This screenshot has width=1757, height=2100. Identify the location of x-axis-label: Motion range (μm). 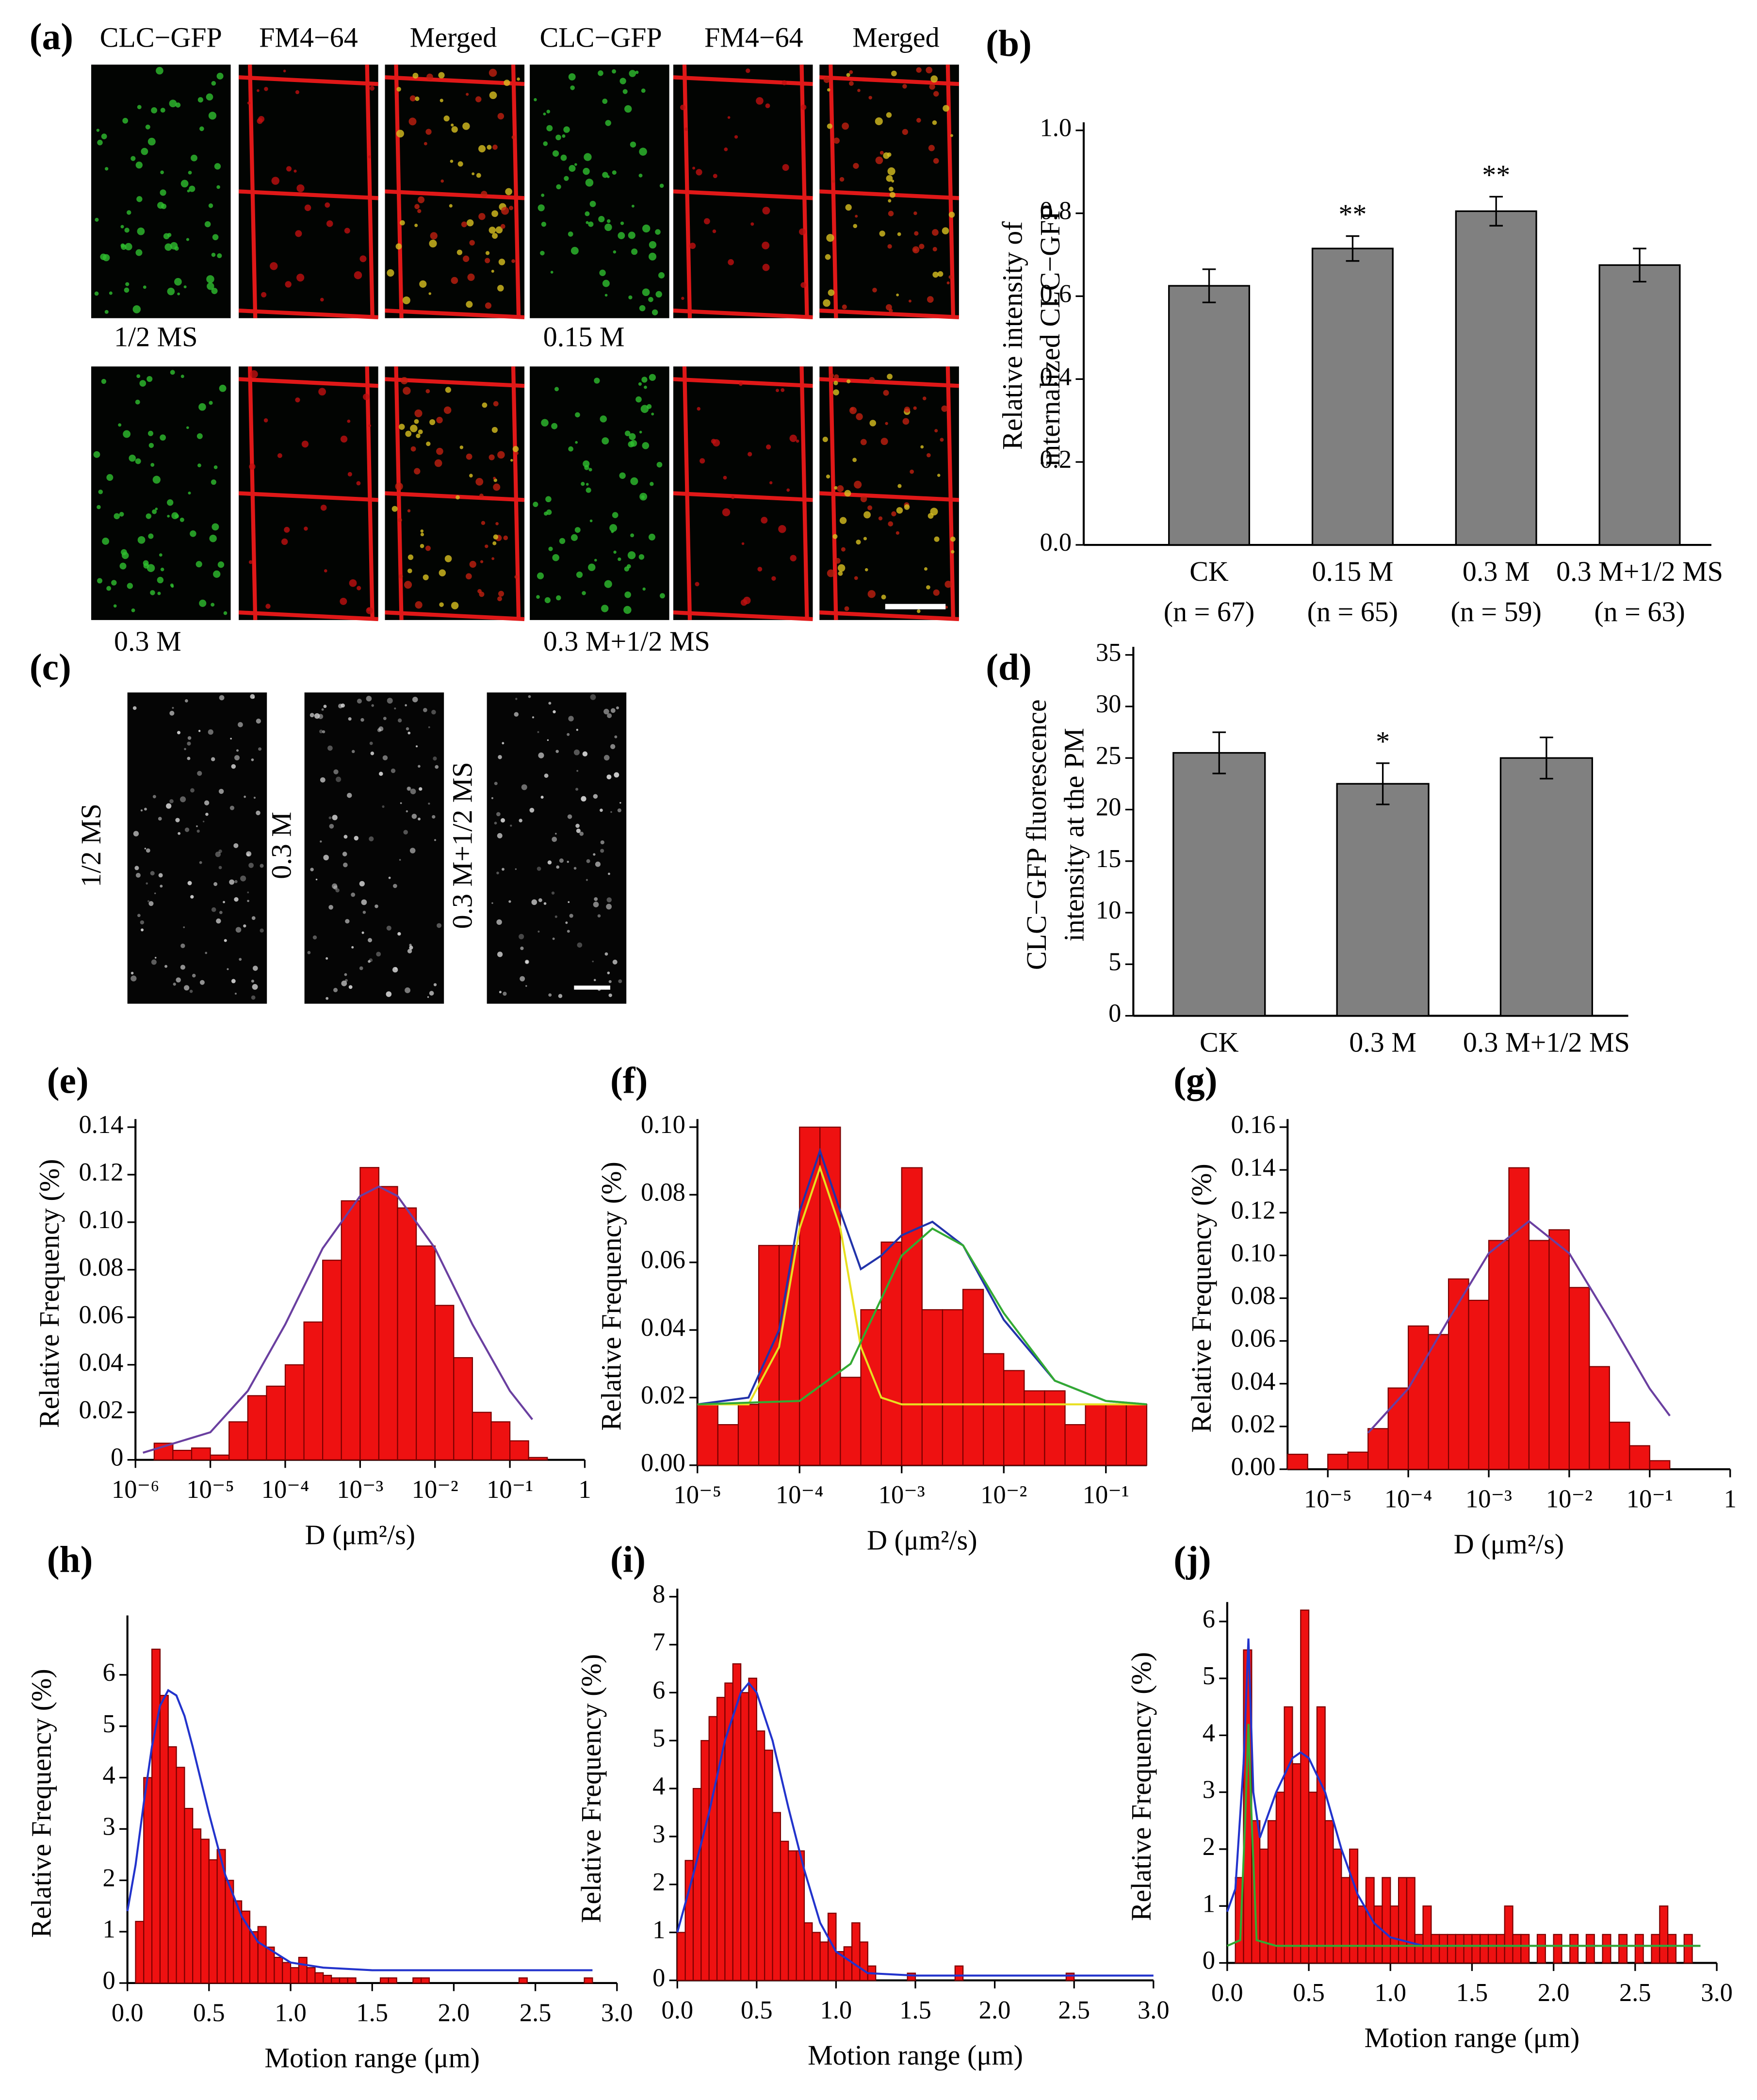
(372, 2058).